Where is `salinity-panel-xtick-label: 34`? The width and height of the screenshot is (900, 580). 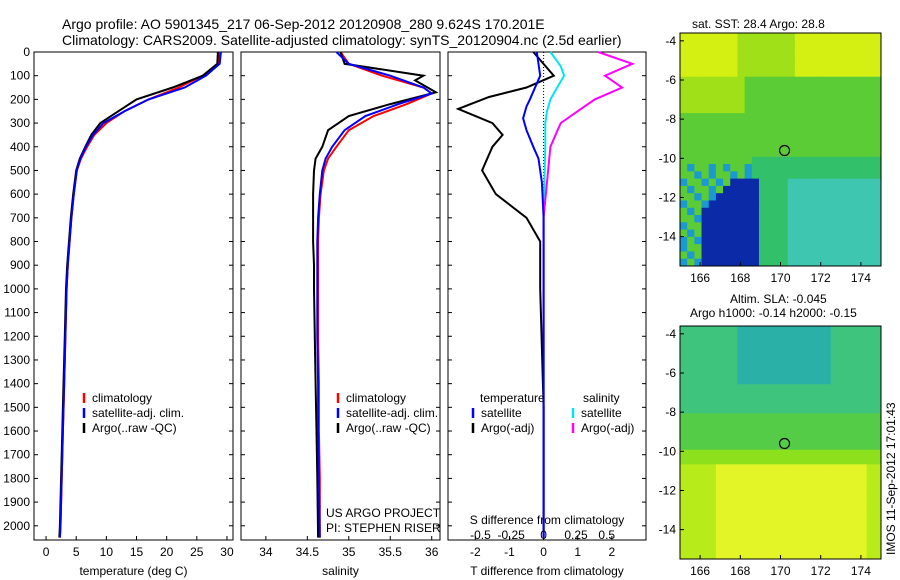
salinity-panel-xtick-label: 34 is located at coordinates (266, 552).